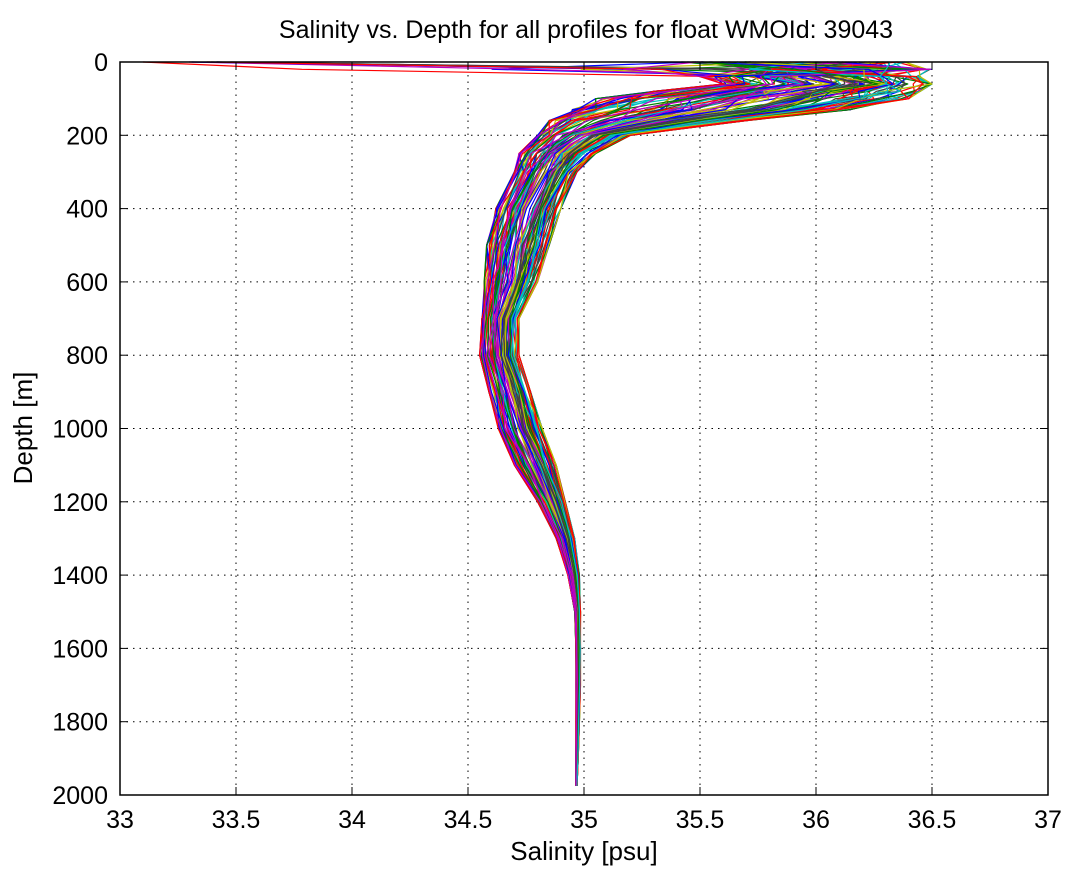 This screenshot has height=871, width=1073. Describe the element at coordinates (583, 851) in the screenshot. I see `x-axis-title: Salinity [psu]` at that location.